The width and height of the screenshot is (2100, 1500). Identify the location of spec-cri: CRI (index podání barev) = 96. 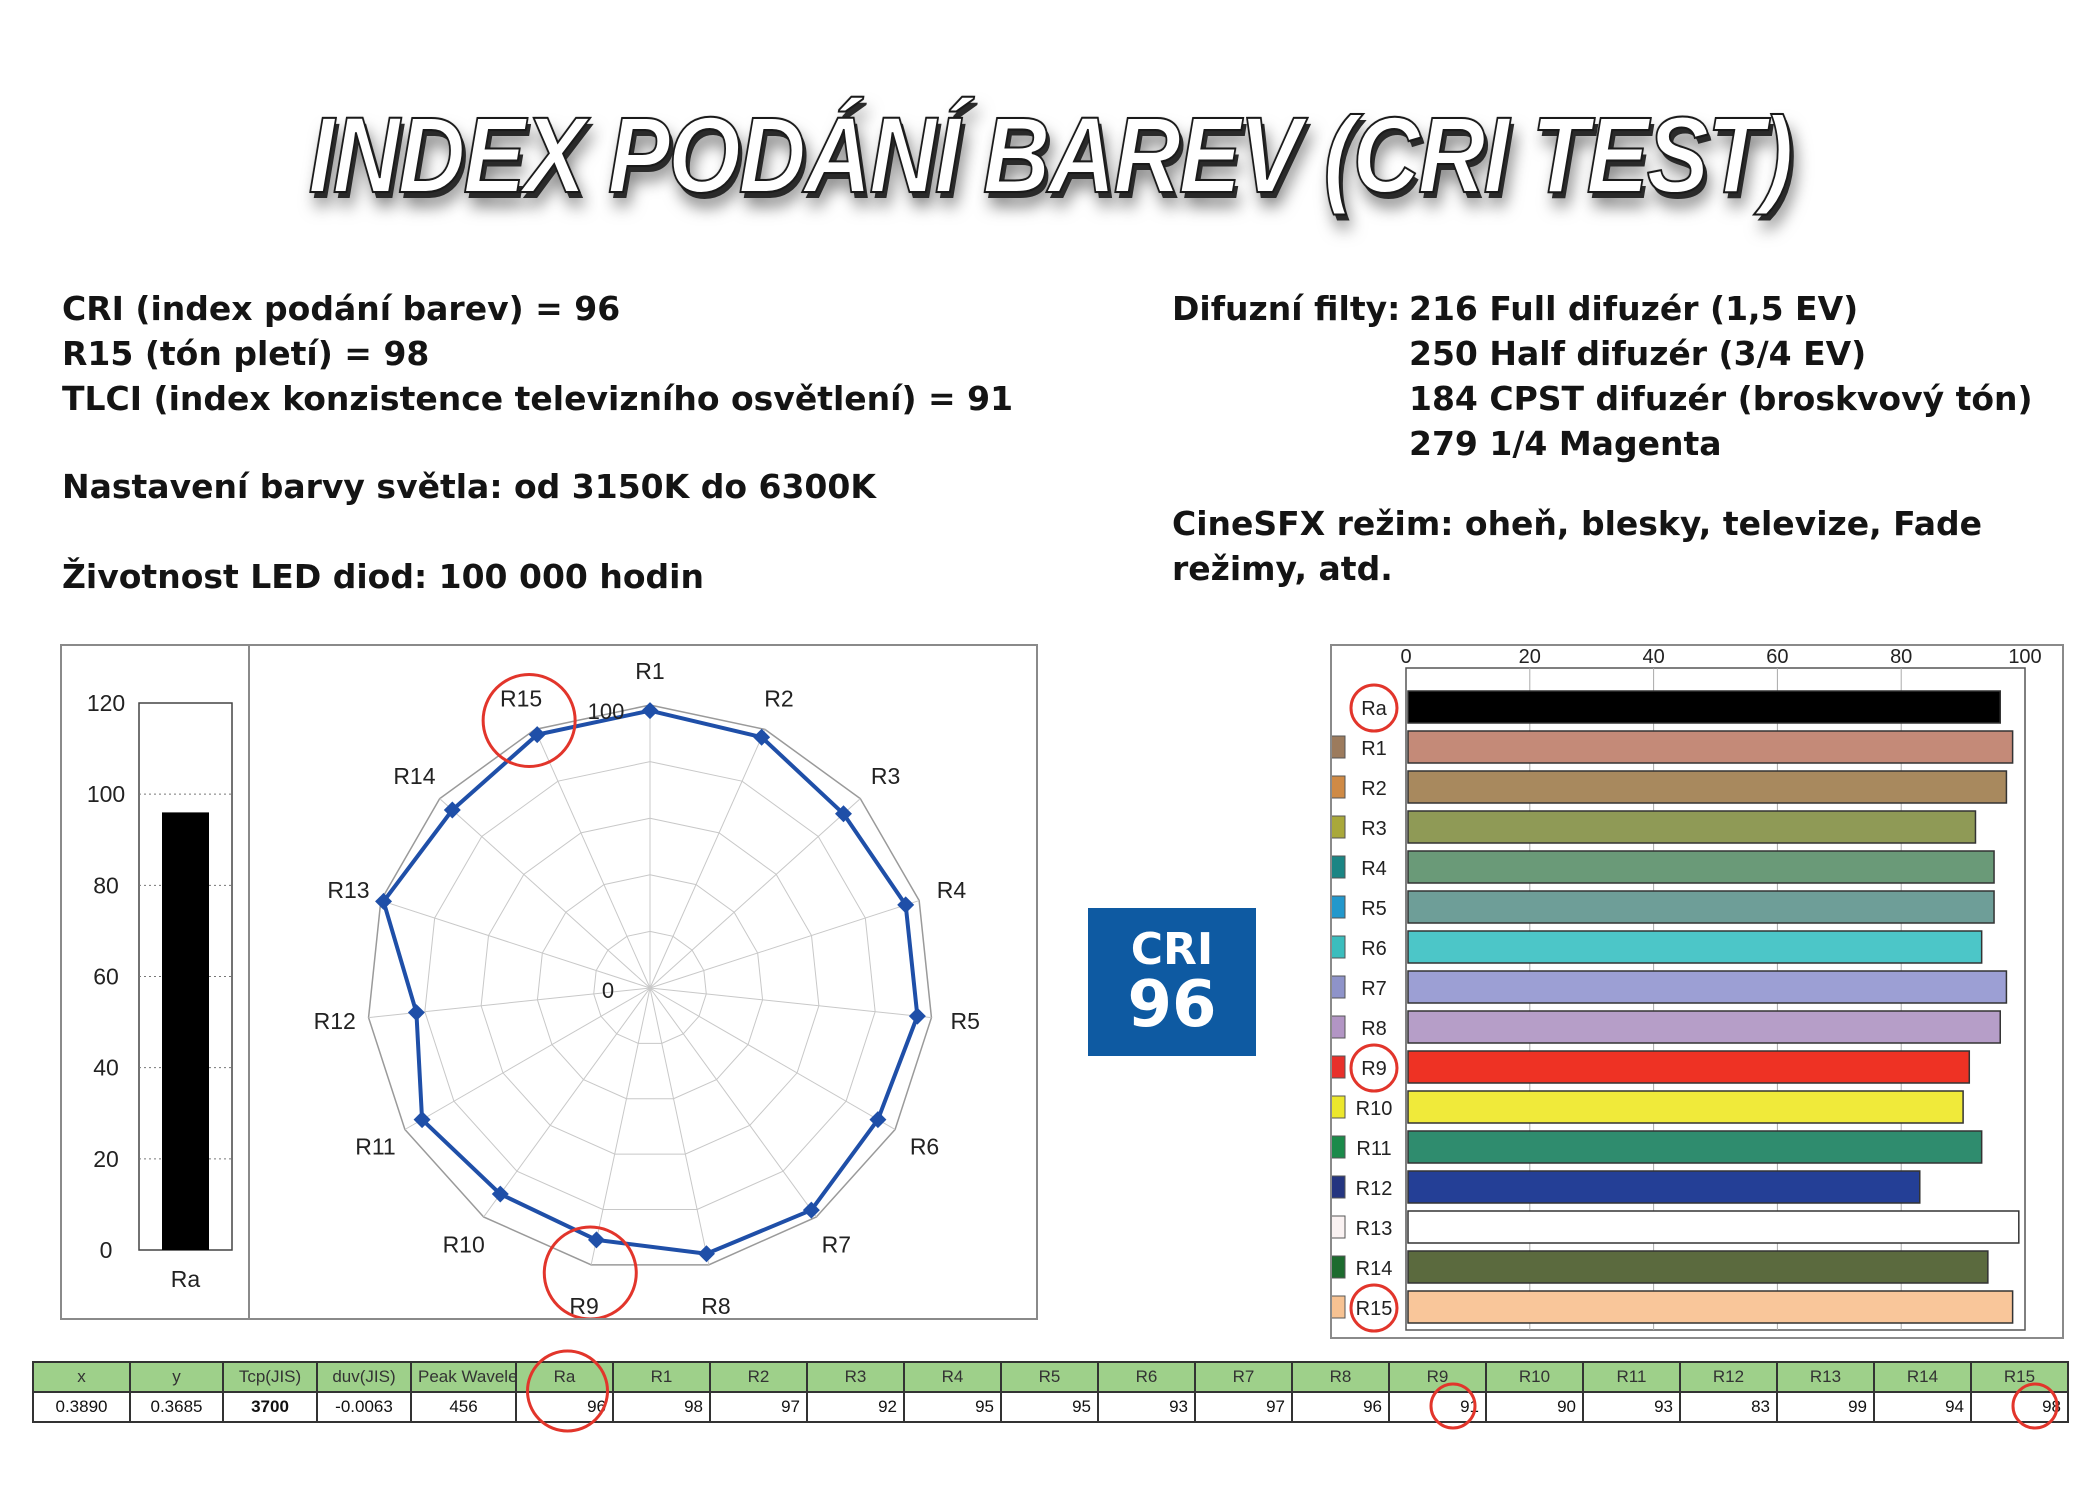
(341, 308).